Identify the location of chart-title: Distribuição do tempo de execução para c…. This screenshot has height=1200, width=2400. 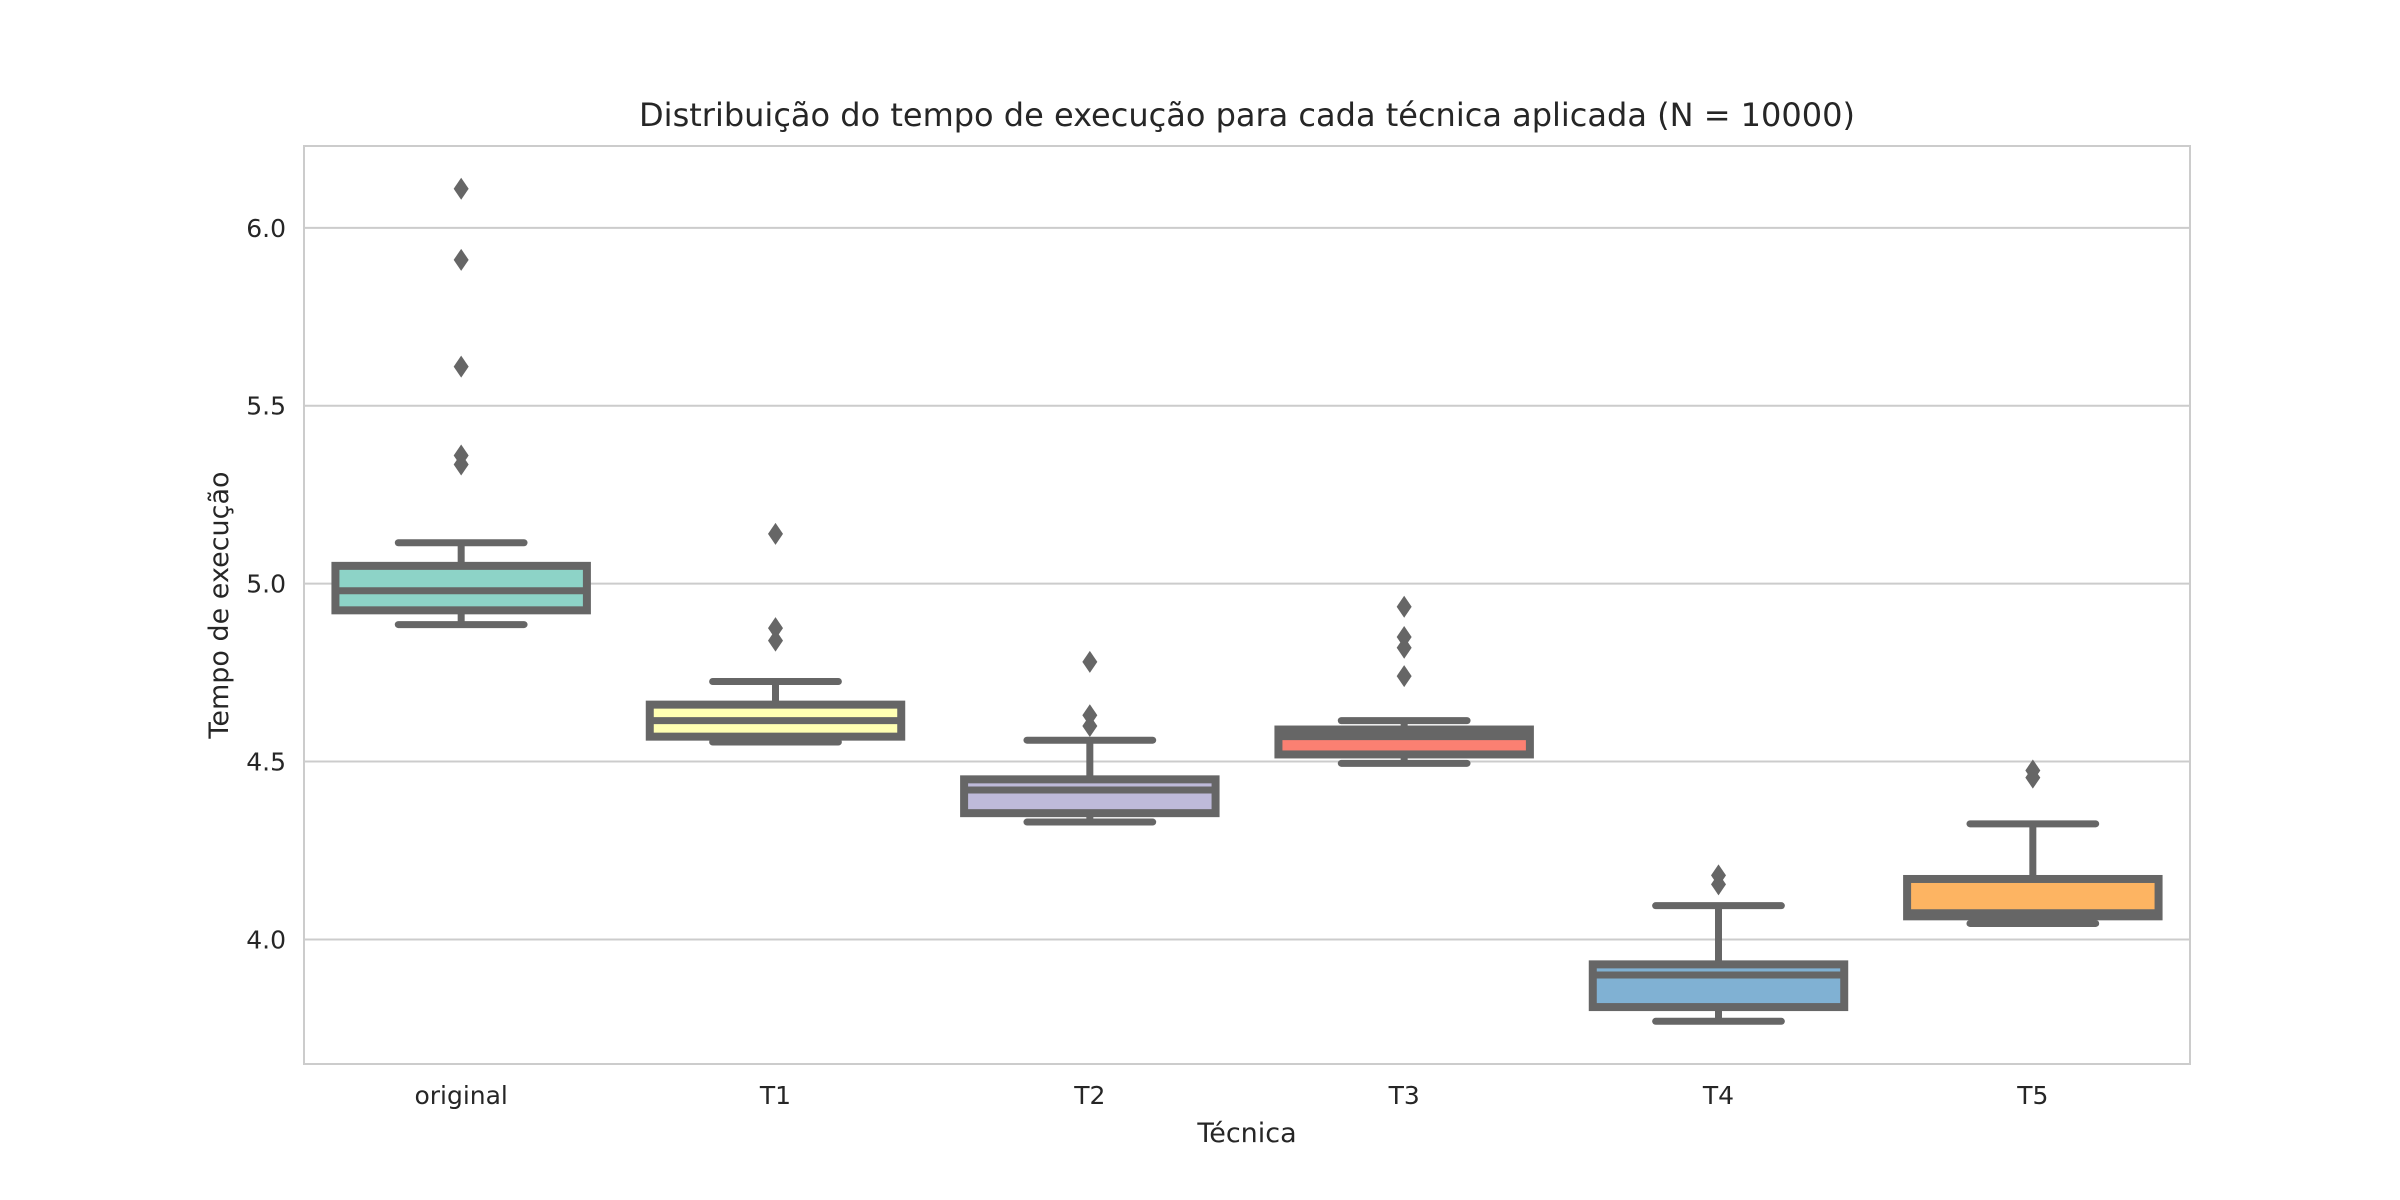
(1247, 115).